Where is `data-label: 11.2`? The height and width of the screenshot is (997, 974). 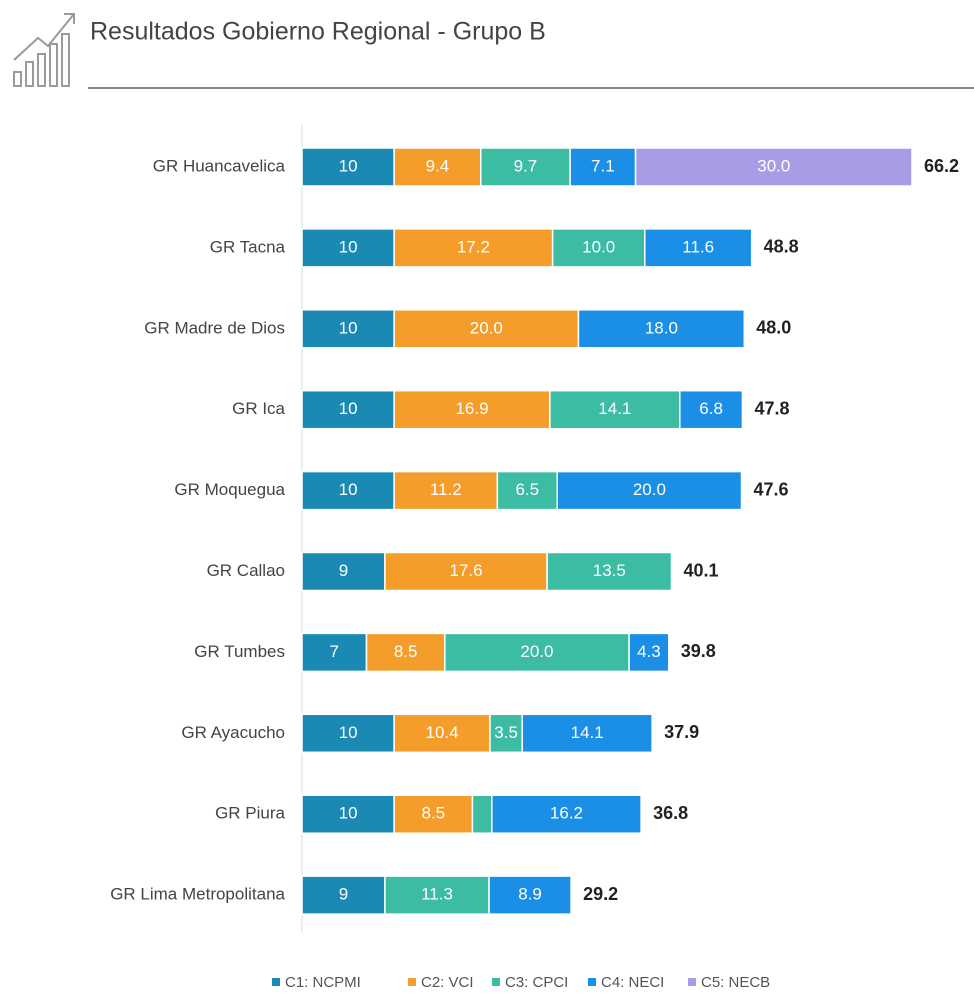 data-label: 11.2 is located at coordinates (446, 489).